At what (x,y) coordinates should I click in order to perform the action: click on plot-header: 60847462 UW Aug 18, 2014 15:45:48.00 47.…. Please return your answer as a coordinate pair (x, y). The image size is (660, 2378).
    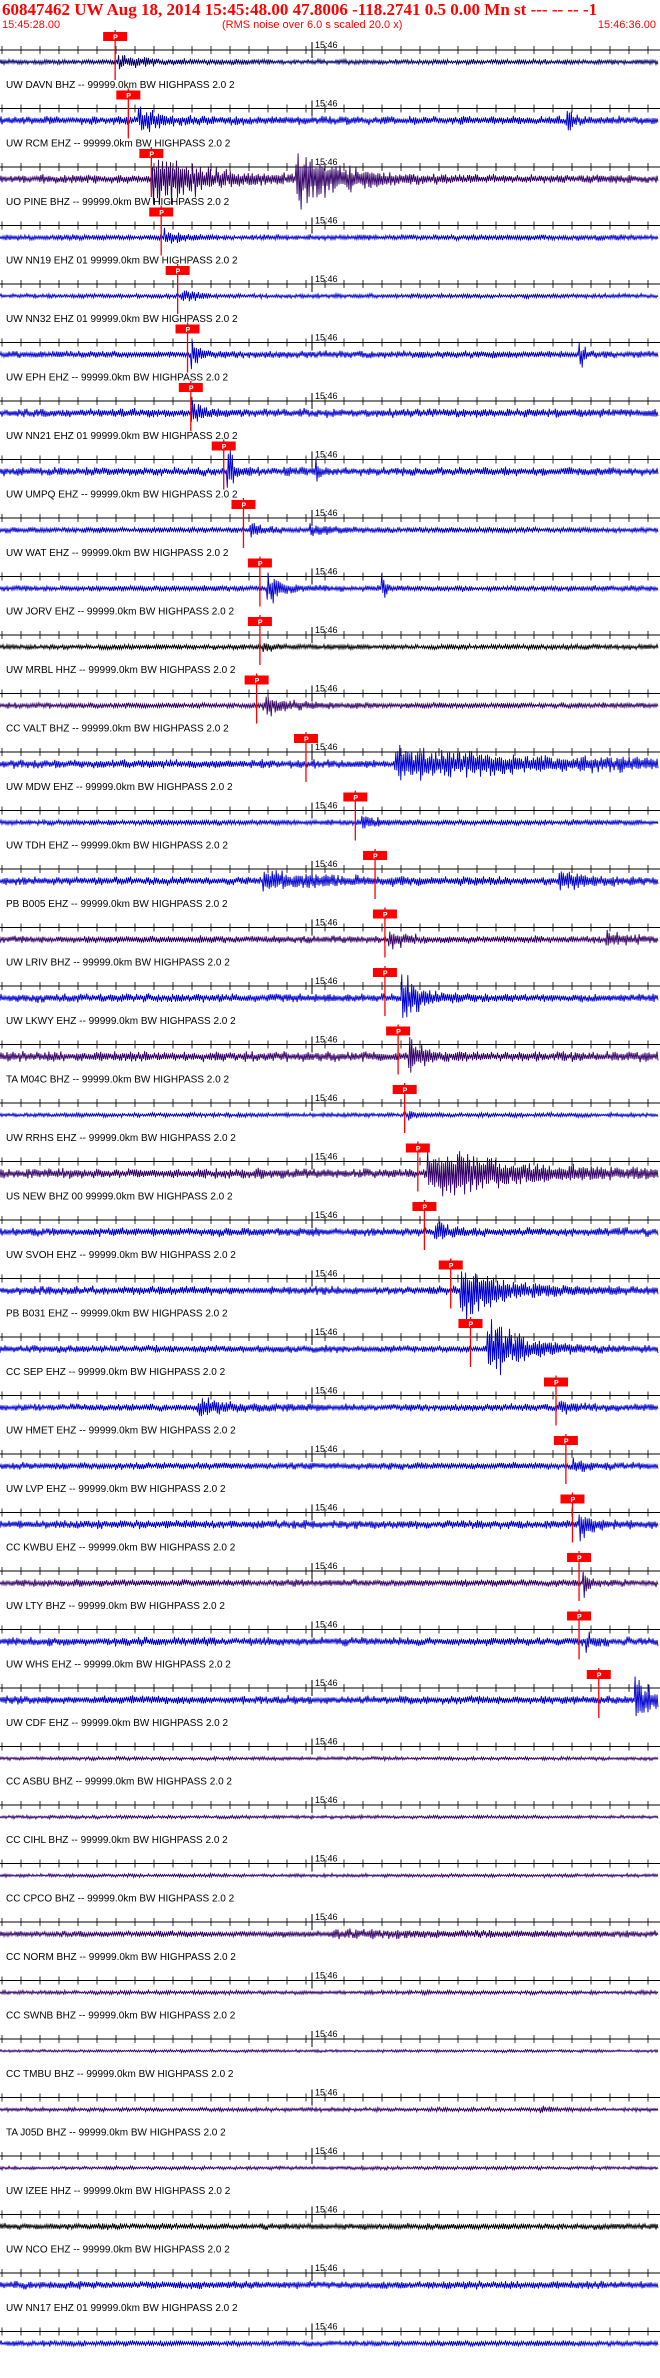
    Looking at the image, I should click on (330, 18).